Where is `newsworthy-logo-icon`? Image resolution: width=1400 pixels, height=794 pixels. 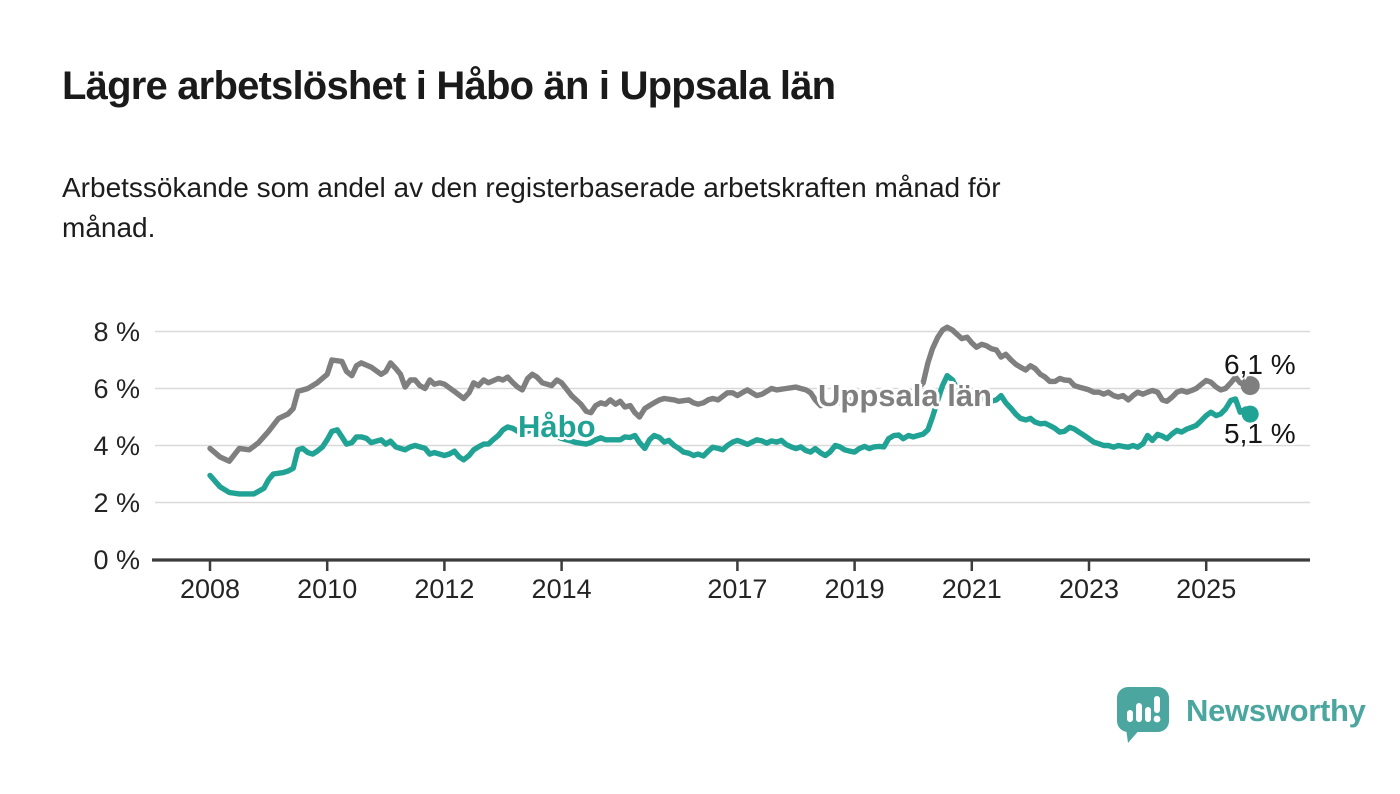
newsworthy-logo-icon is located at coordinates (1143, 715).